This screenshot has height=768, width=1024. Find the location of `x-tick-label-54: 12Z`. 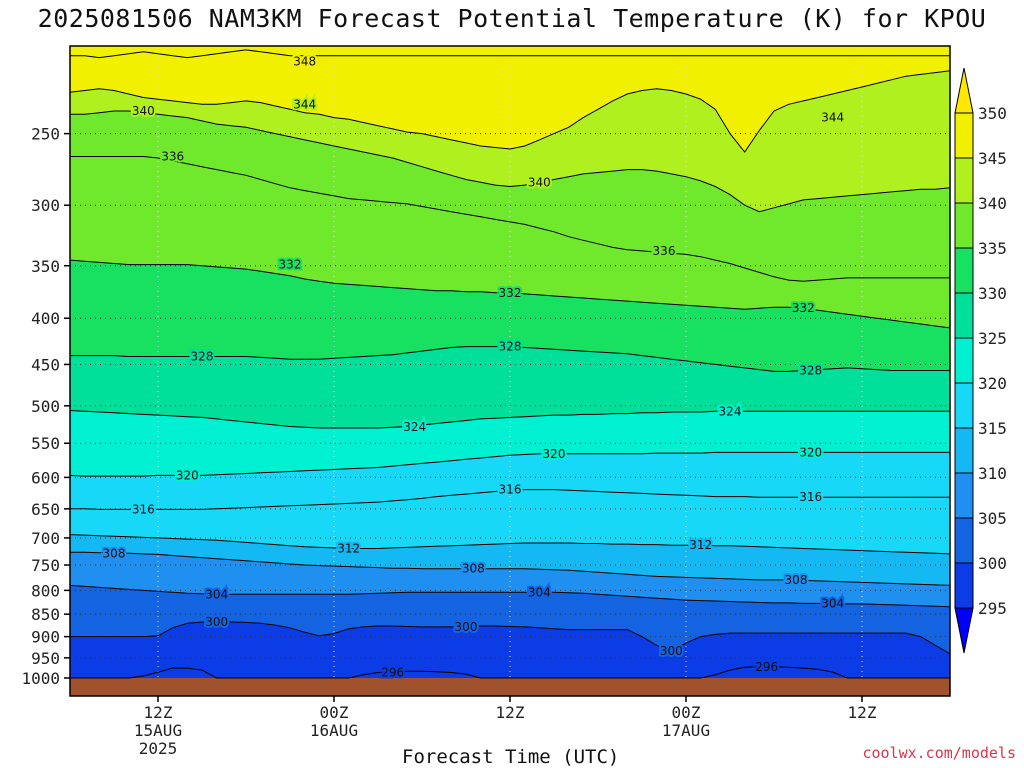

x-tick-label-54: 12Z is located at coordinates (862, 712).